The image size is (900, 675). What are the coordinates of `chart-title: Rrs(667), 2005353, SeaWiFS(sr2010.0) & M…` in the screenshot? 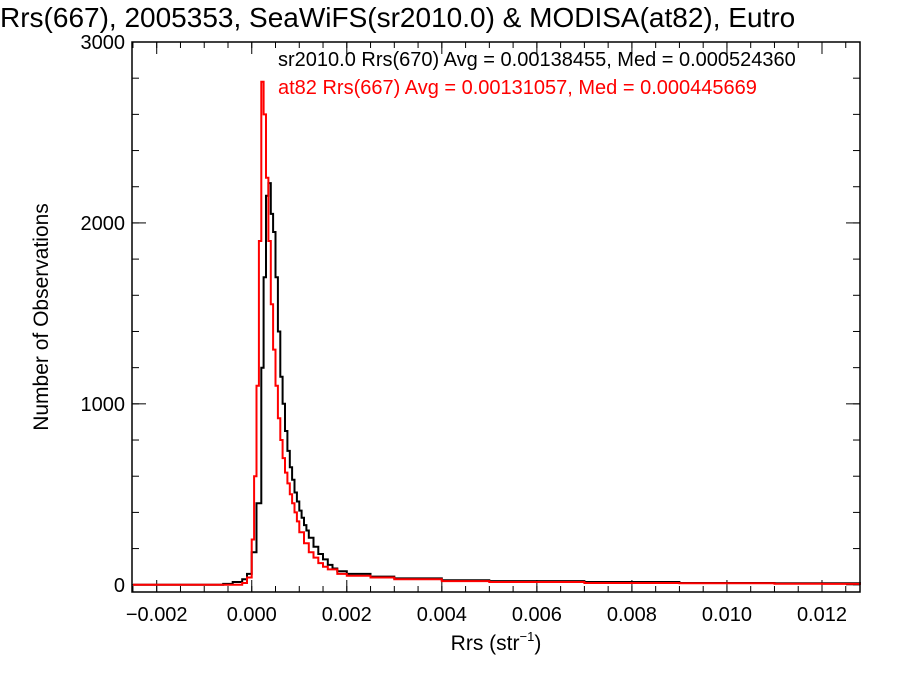 It's located at (397, 17).